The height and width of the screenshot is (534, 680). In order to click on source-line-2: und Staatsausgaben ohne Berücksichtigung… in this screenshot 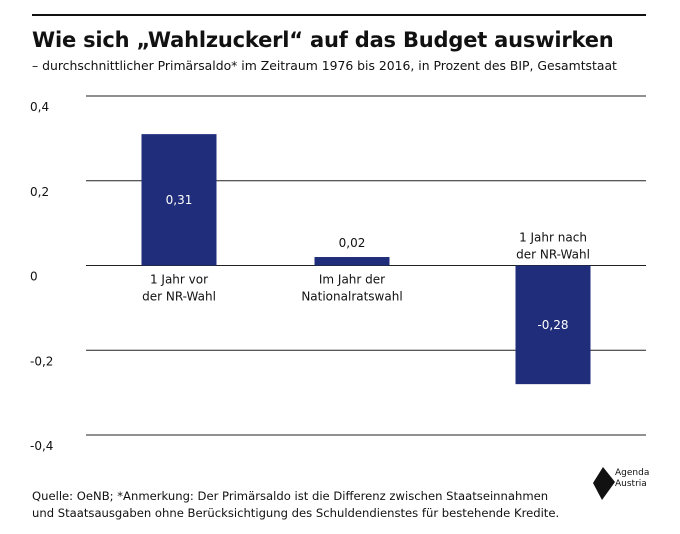, I will do `click(296, 513)`.